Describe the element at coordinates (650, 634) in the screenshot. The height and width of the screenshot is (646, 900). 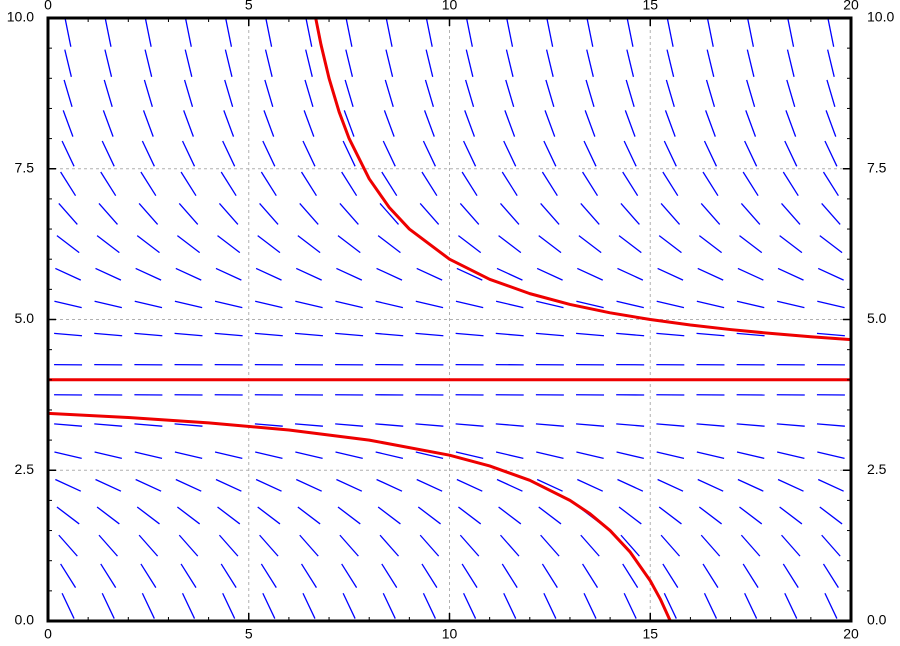
I see `x-tick-label: 15` at that location.